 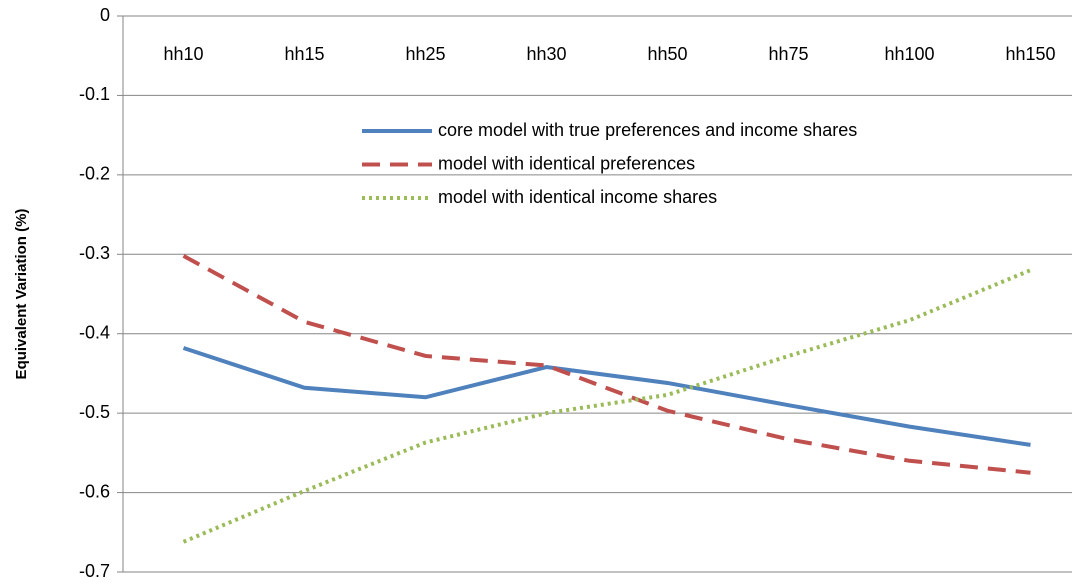 I want to click on legend-label: model with identical income shares, so click(x=577, y=197).